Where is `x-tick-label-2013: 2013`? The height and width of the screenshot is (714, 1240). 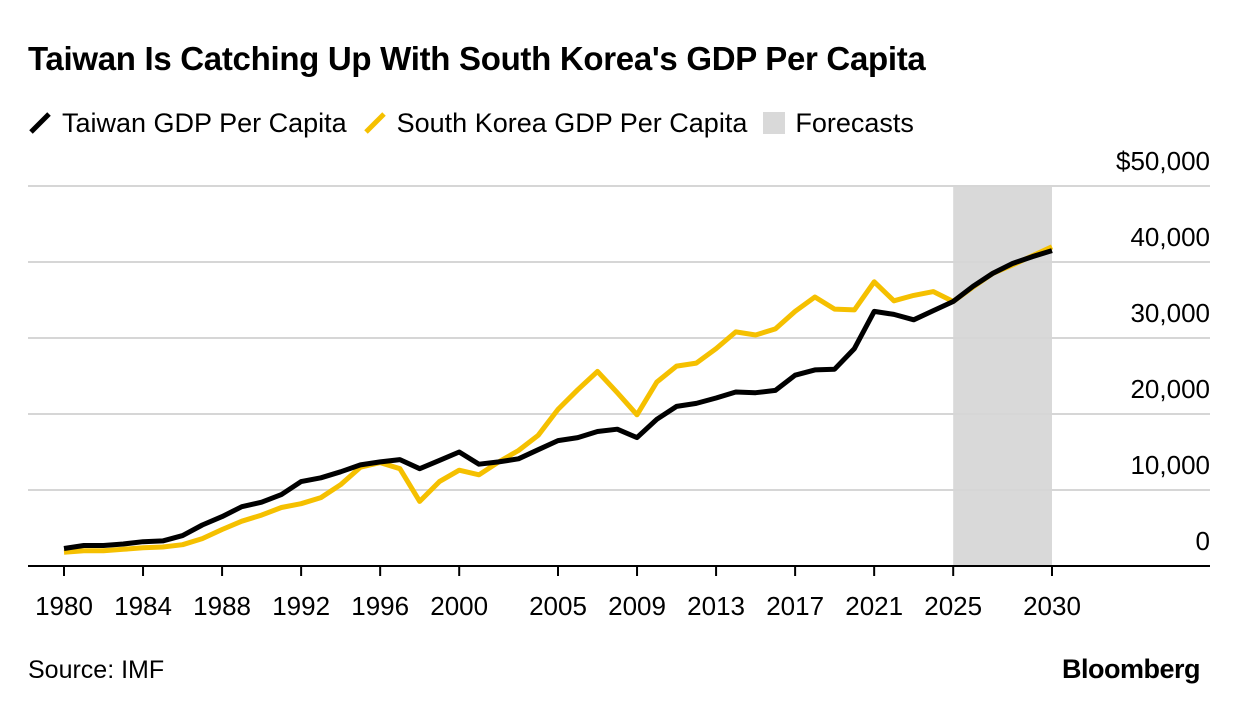
x-tick-label-2013: 2013 is located at coordinates (716, 606).